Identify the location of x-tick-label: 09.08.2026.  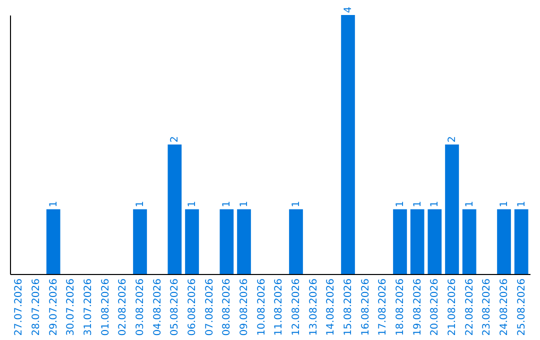
(244, 307).